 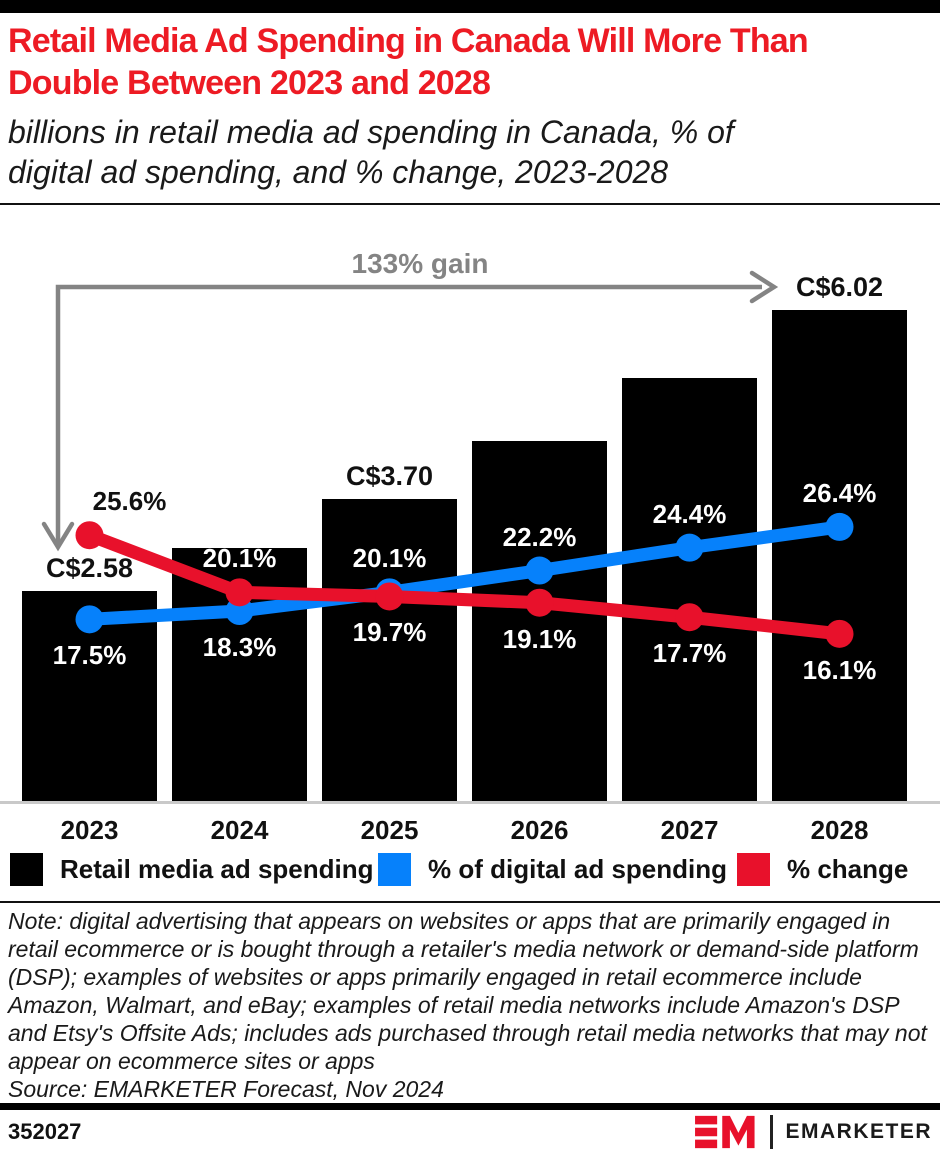 What do you see at coordinates (389, 476) in the screenshot?
I see `bar-value-label-2025: C$3.70` at bounding box center [389, 476].